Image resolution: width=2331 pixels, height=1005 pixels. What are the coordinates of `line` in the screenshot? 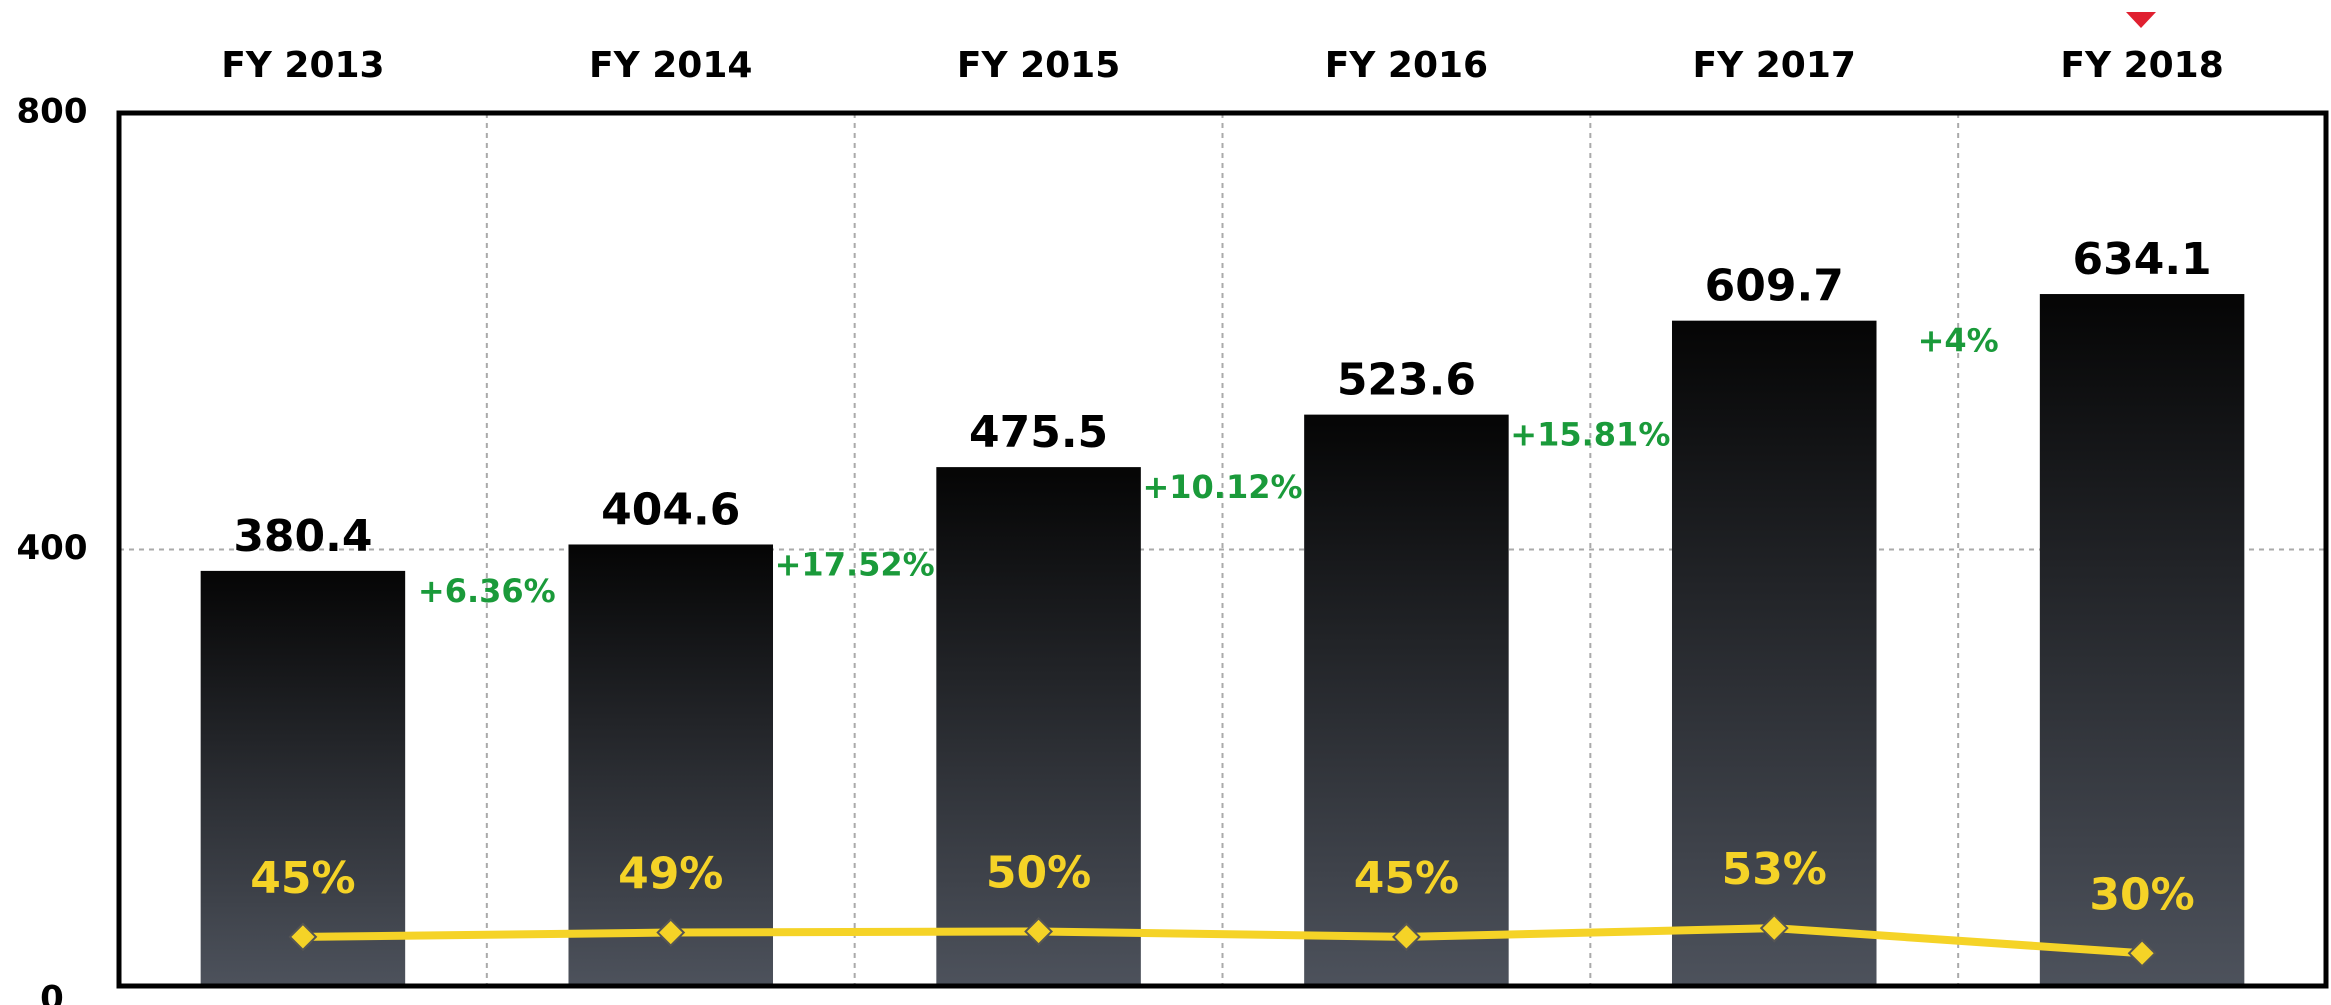 It's located at (1222, 941).